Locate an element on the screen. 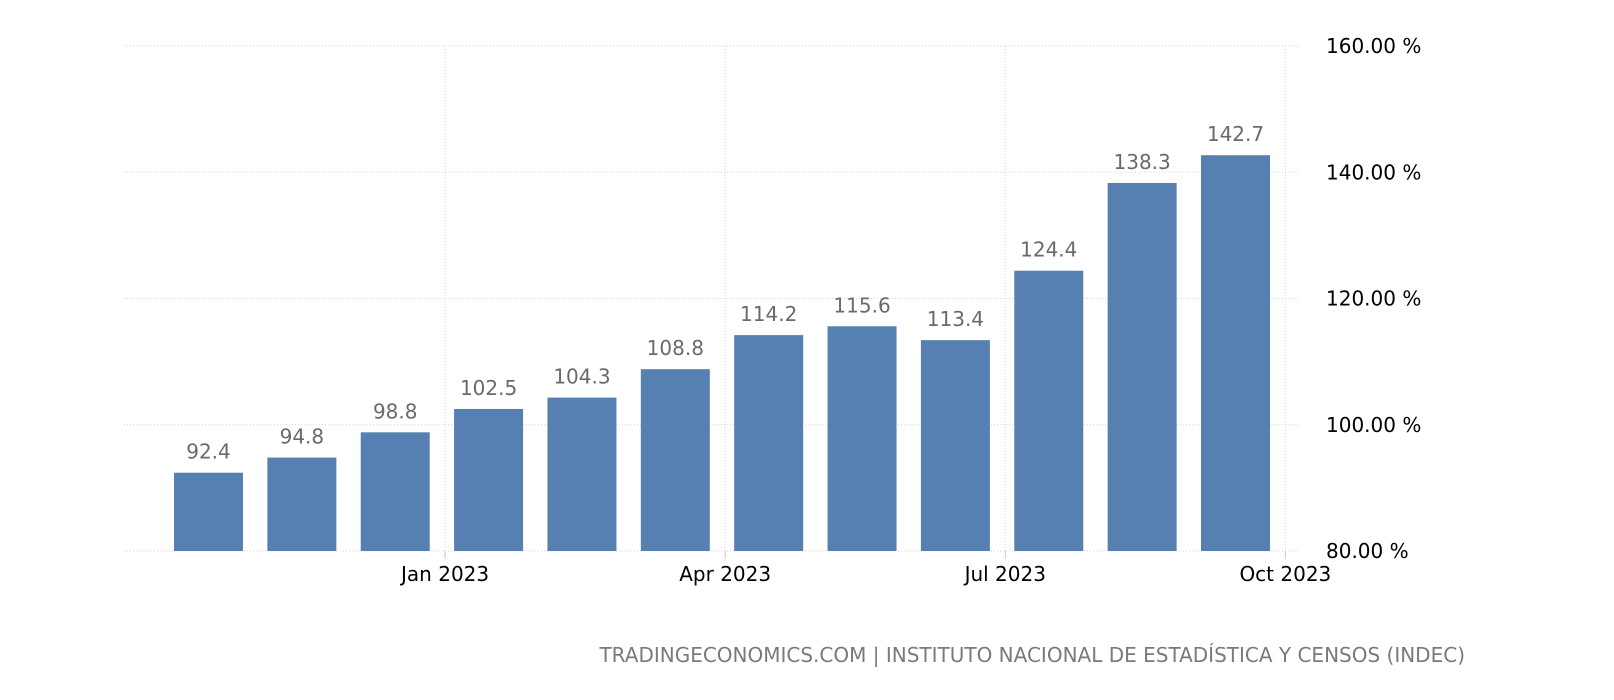  x-tick-label: Oct 2023 is located at coordinates (1285, 574).